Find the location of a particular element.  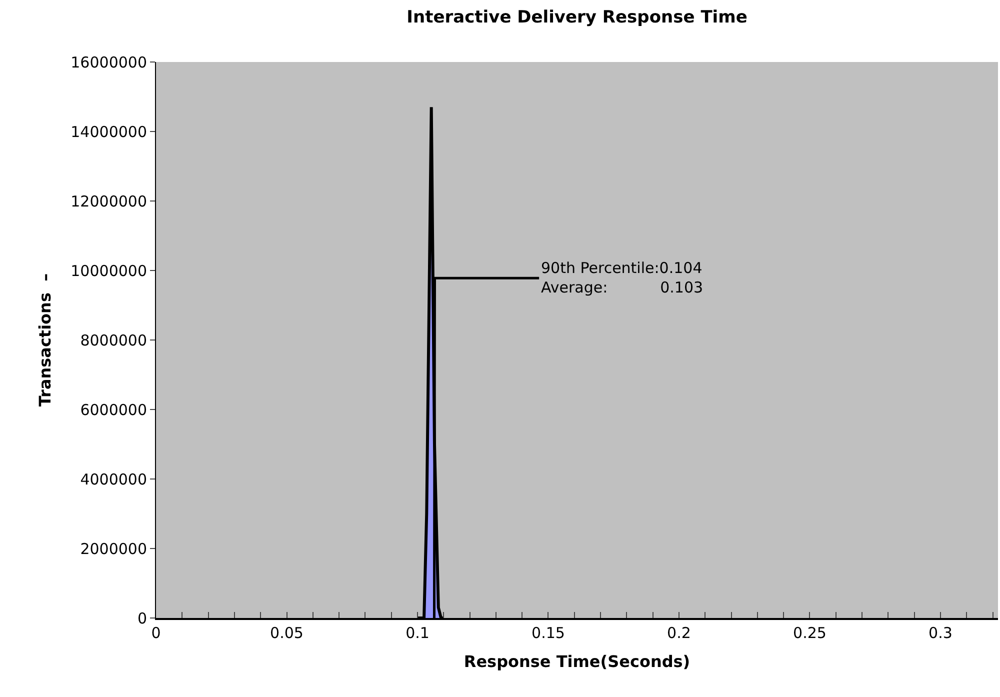

y-tick-label: 2000000 is located at coordinates (113, 549).